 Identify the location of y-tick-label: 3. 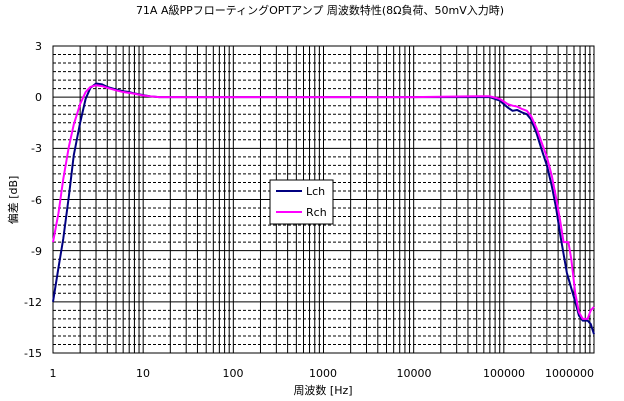
(38, 46).